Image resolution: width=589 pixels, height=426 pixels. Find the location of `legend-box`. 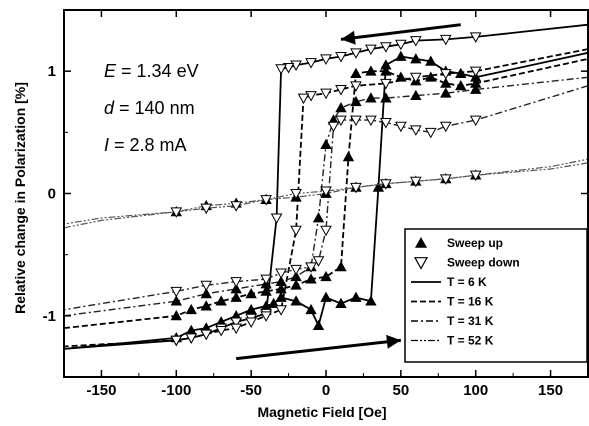

legend-box is located at coordinates (496, 295).